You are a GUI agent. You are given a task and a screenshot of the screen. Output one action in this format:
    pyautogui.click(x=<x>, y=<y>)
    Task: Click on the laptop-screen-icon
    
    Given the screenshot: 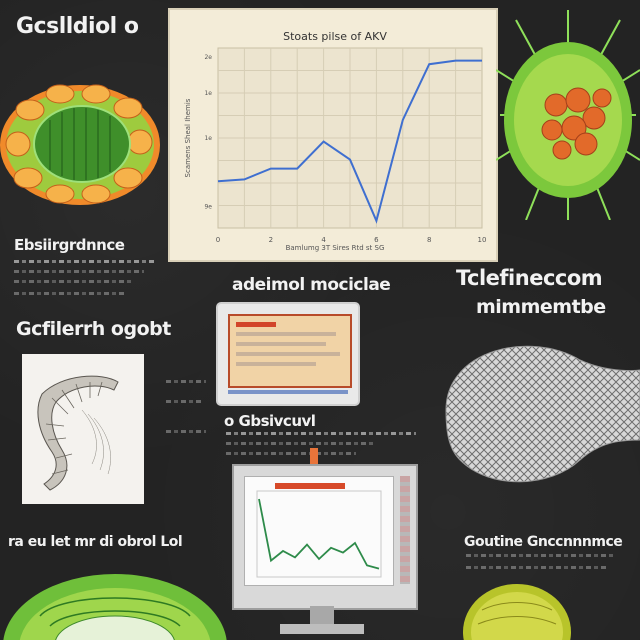 What is the action you would take?
    pyautogui.click(x=288, y=354)
    